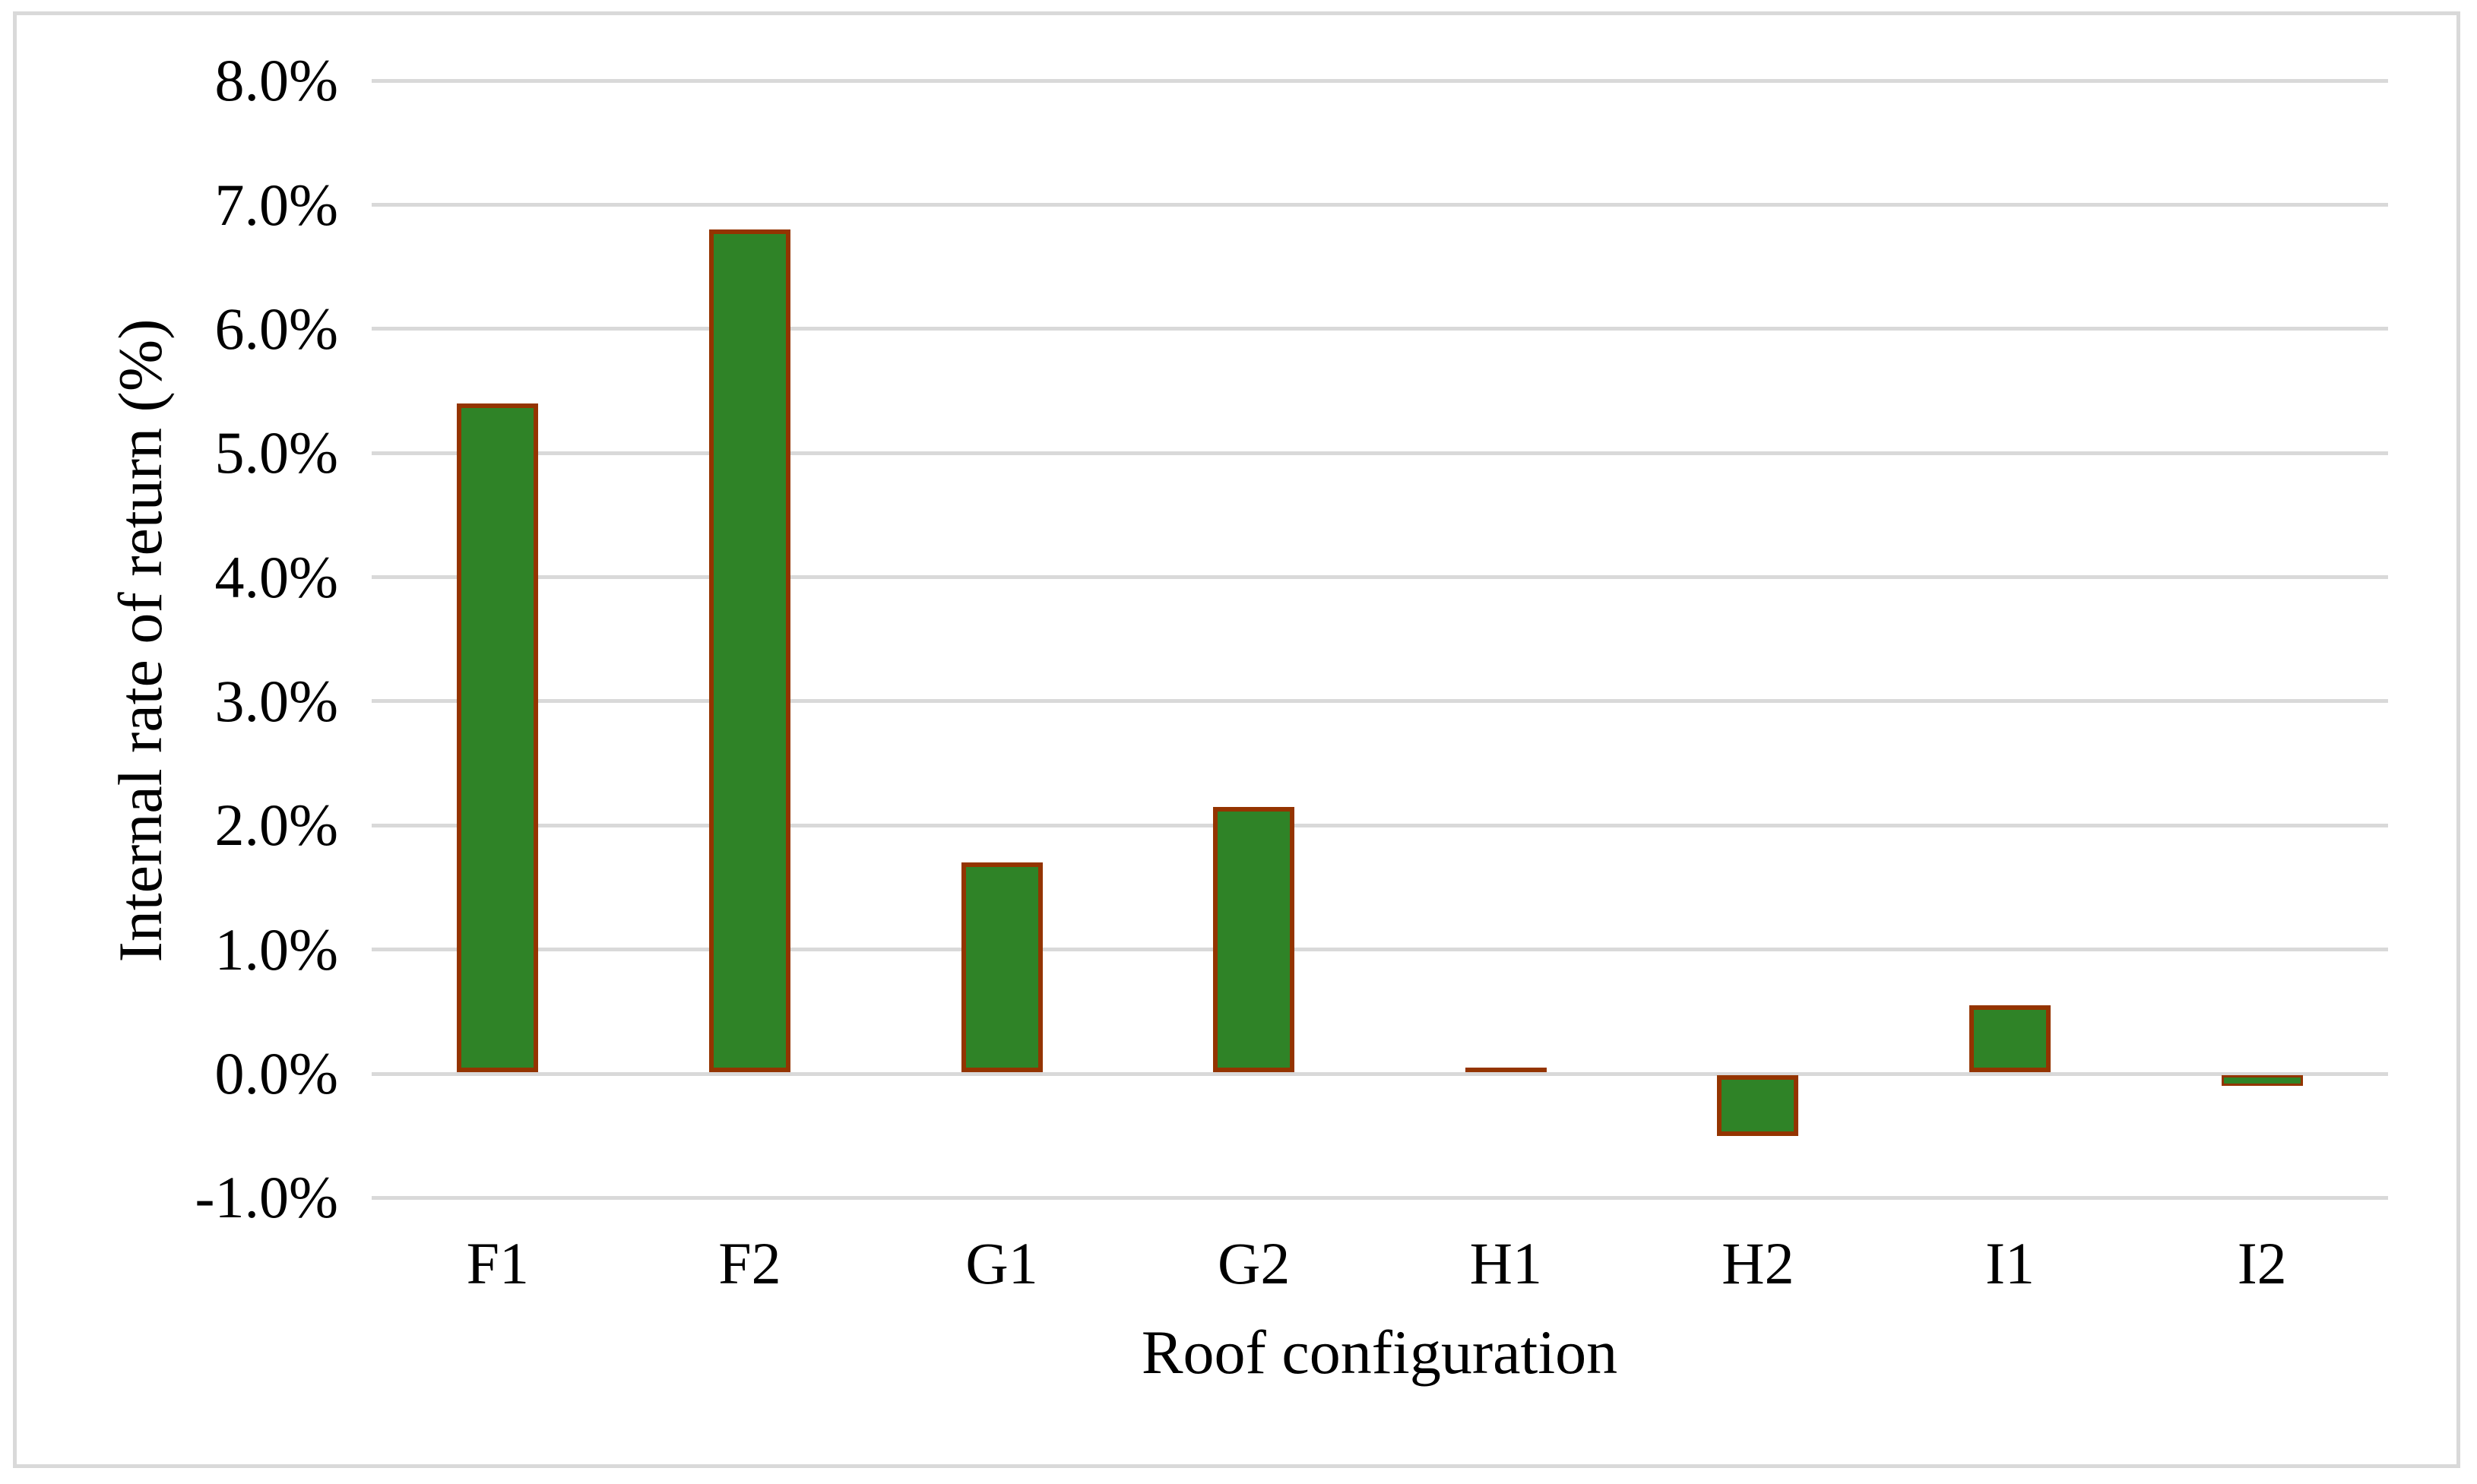 The height and width of the screenshot is (1484, 2477). Describe the element at coordinates (1380, 825) in the screenshot. I see `y-gridline-2.0%` at that location.